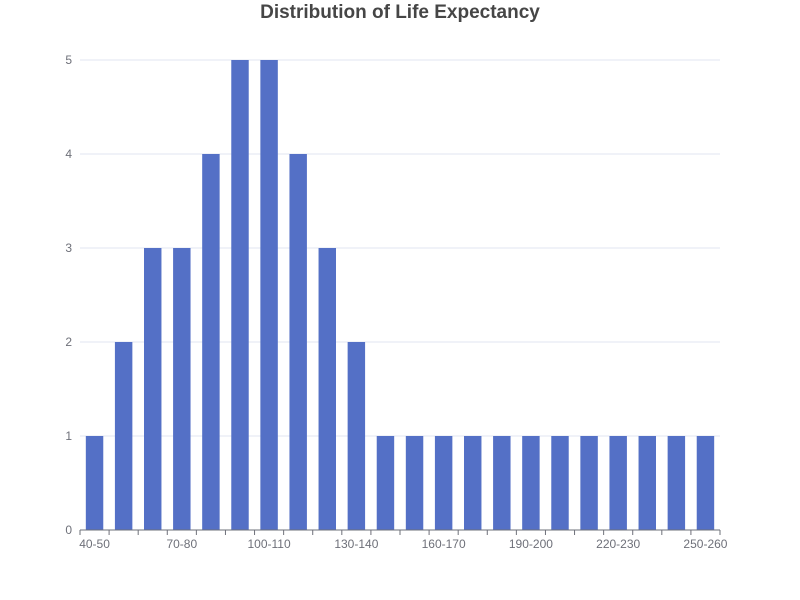  What do you see at coordinates (400, 532) in the screenshot?
I see `x-axis` at bounding box center [400, 532].